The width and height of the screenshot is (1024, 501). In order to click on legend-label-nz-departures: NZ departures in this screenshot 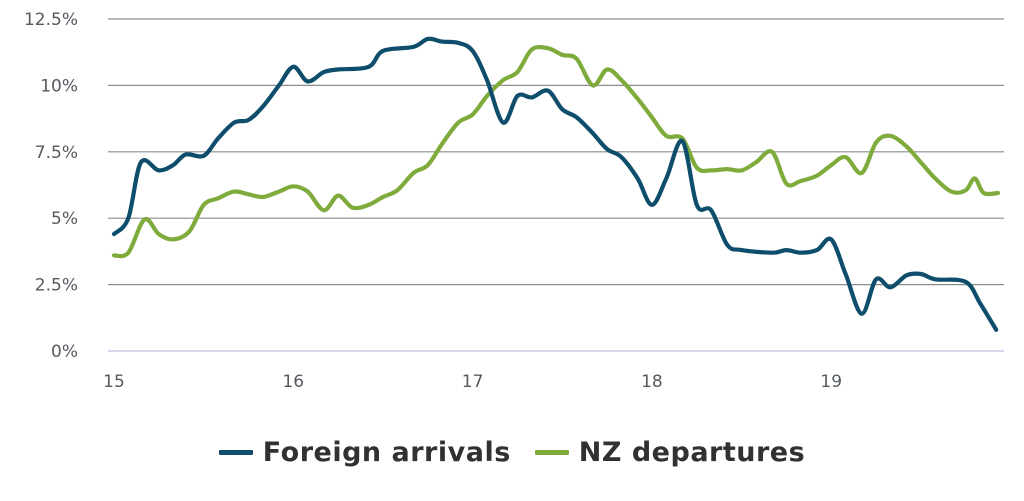, I will do `click(692, 452)`.